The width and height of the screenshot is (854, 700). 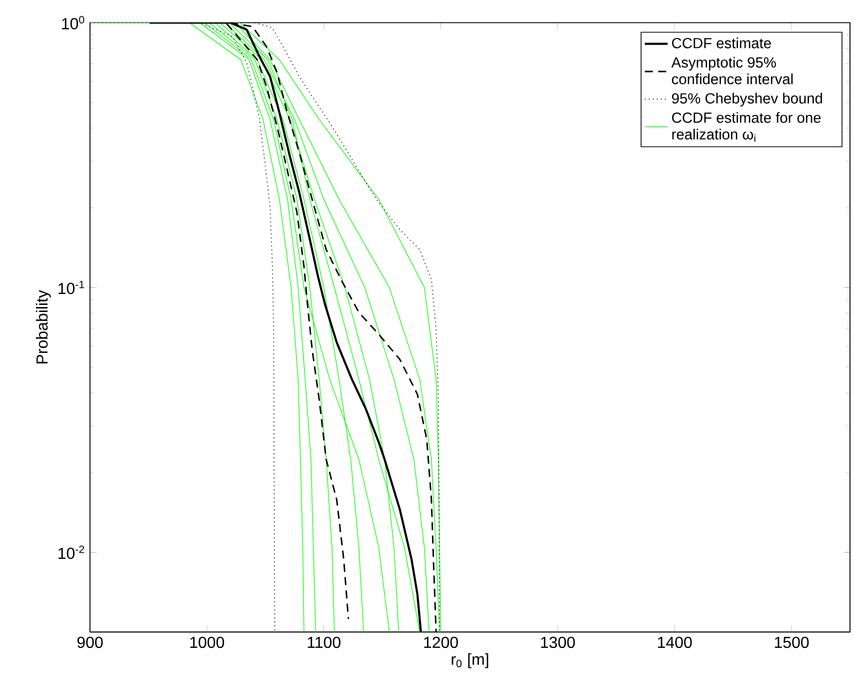 I want to click on legend-label: 95% Chebyshev bound, so click(x=747, y=99).